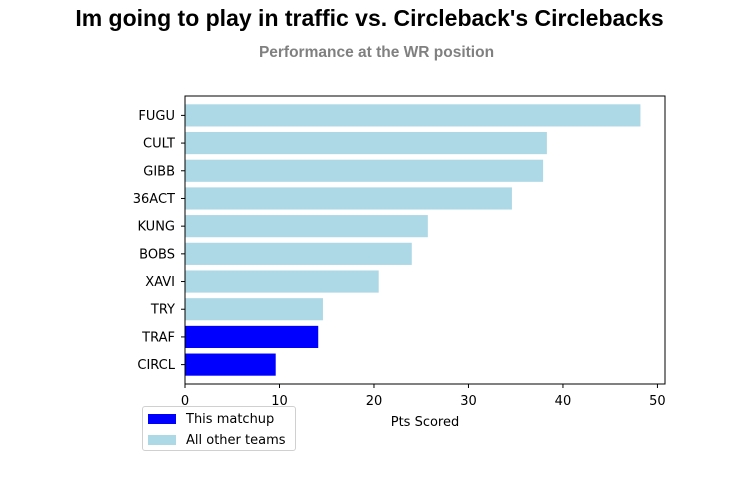 Image resolution: width=739 pixels, height=482 pixels. What do you see at coordinates (162, 440) in the screenshot?
I see `legend-swatch-all-other-teams` at bounding box center [162, 440].